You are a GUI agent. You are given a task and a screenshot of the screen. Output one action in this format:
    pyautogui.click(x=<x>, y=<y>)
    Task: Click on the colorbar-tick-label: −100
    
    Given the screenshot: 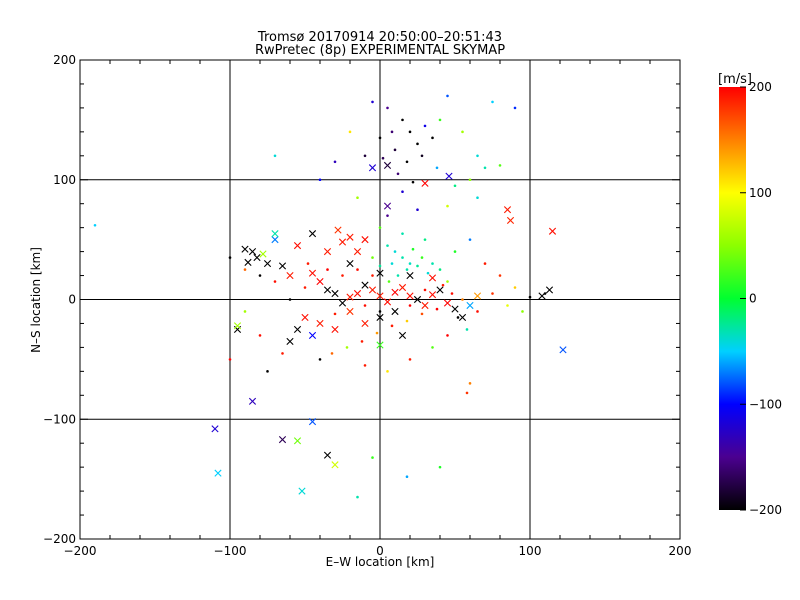 What is the action you would take?
    pyautogui.click(x=765, y=404)
    